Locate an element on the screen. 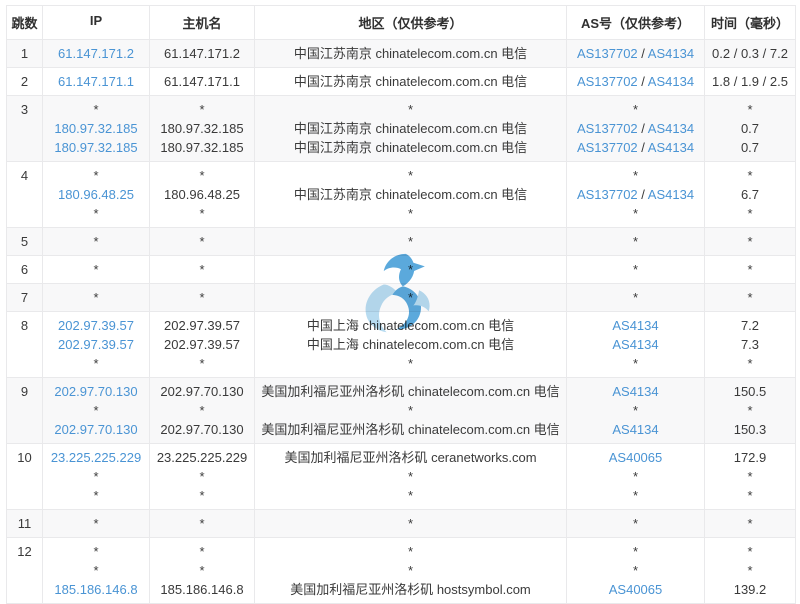 This screenshot has height=604, width=800. ip-link: 61.147.171.1 is located at coordinates (96, 81).